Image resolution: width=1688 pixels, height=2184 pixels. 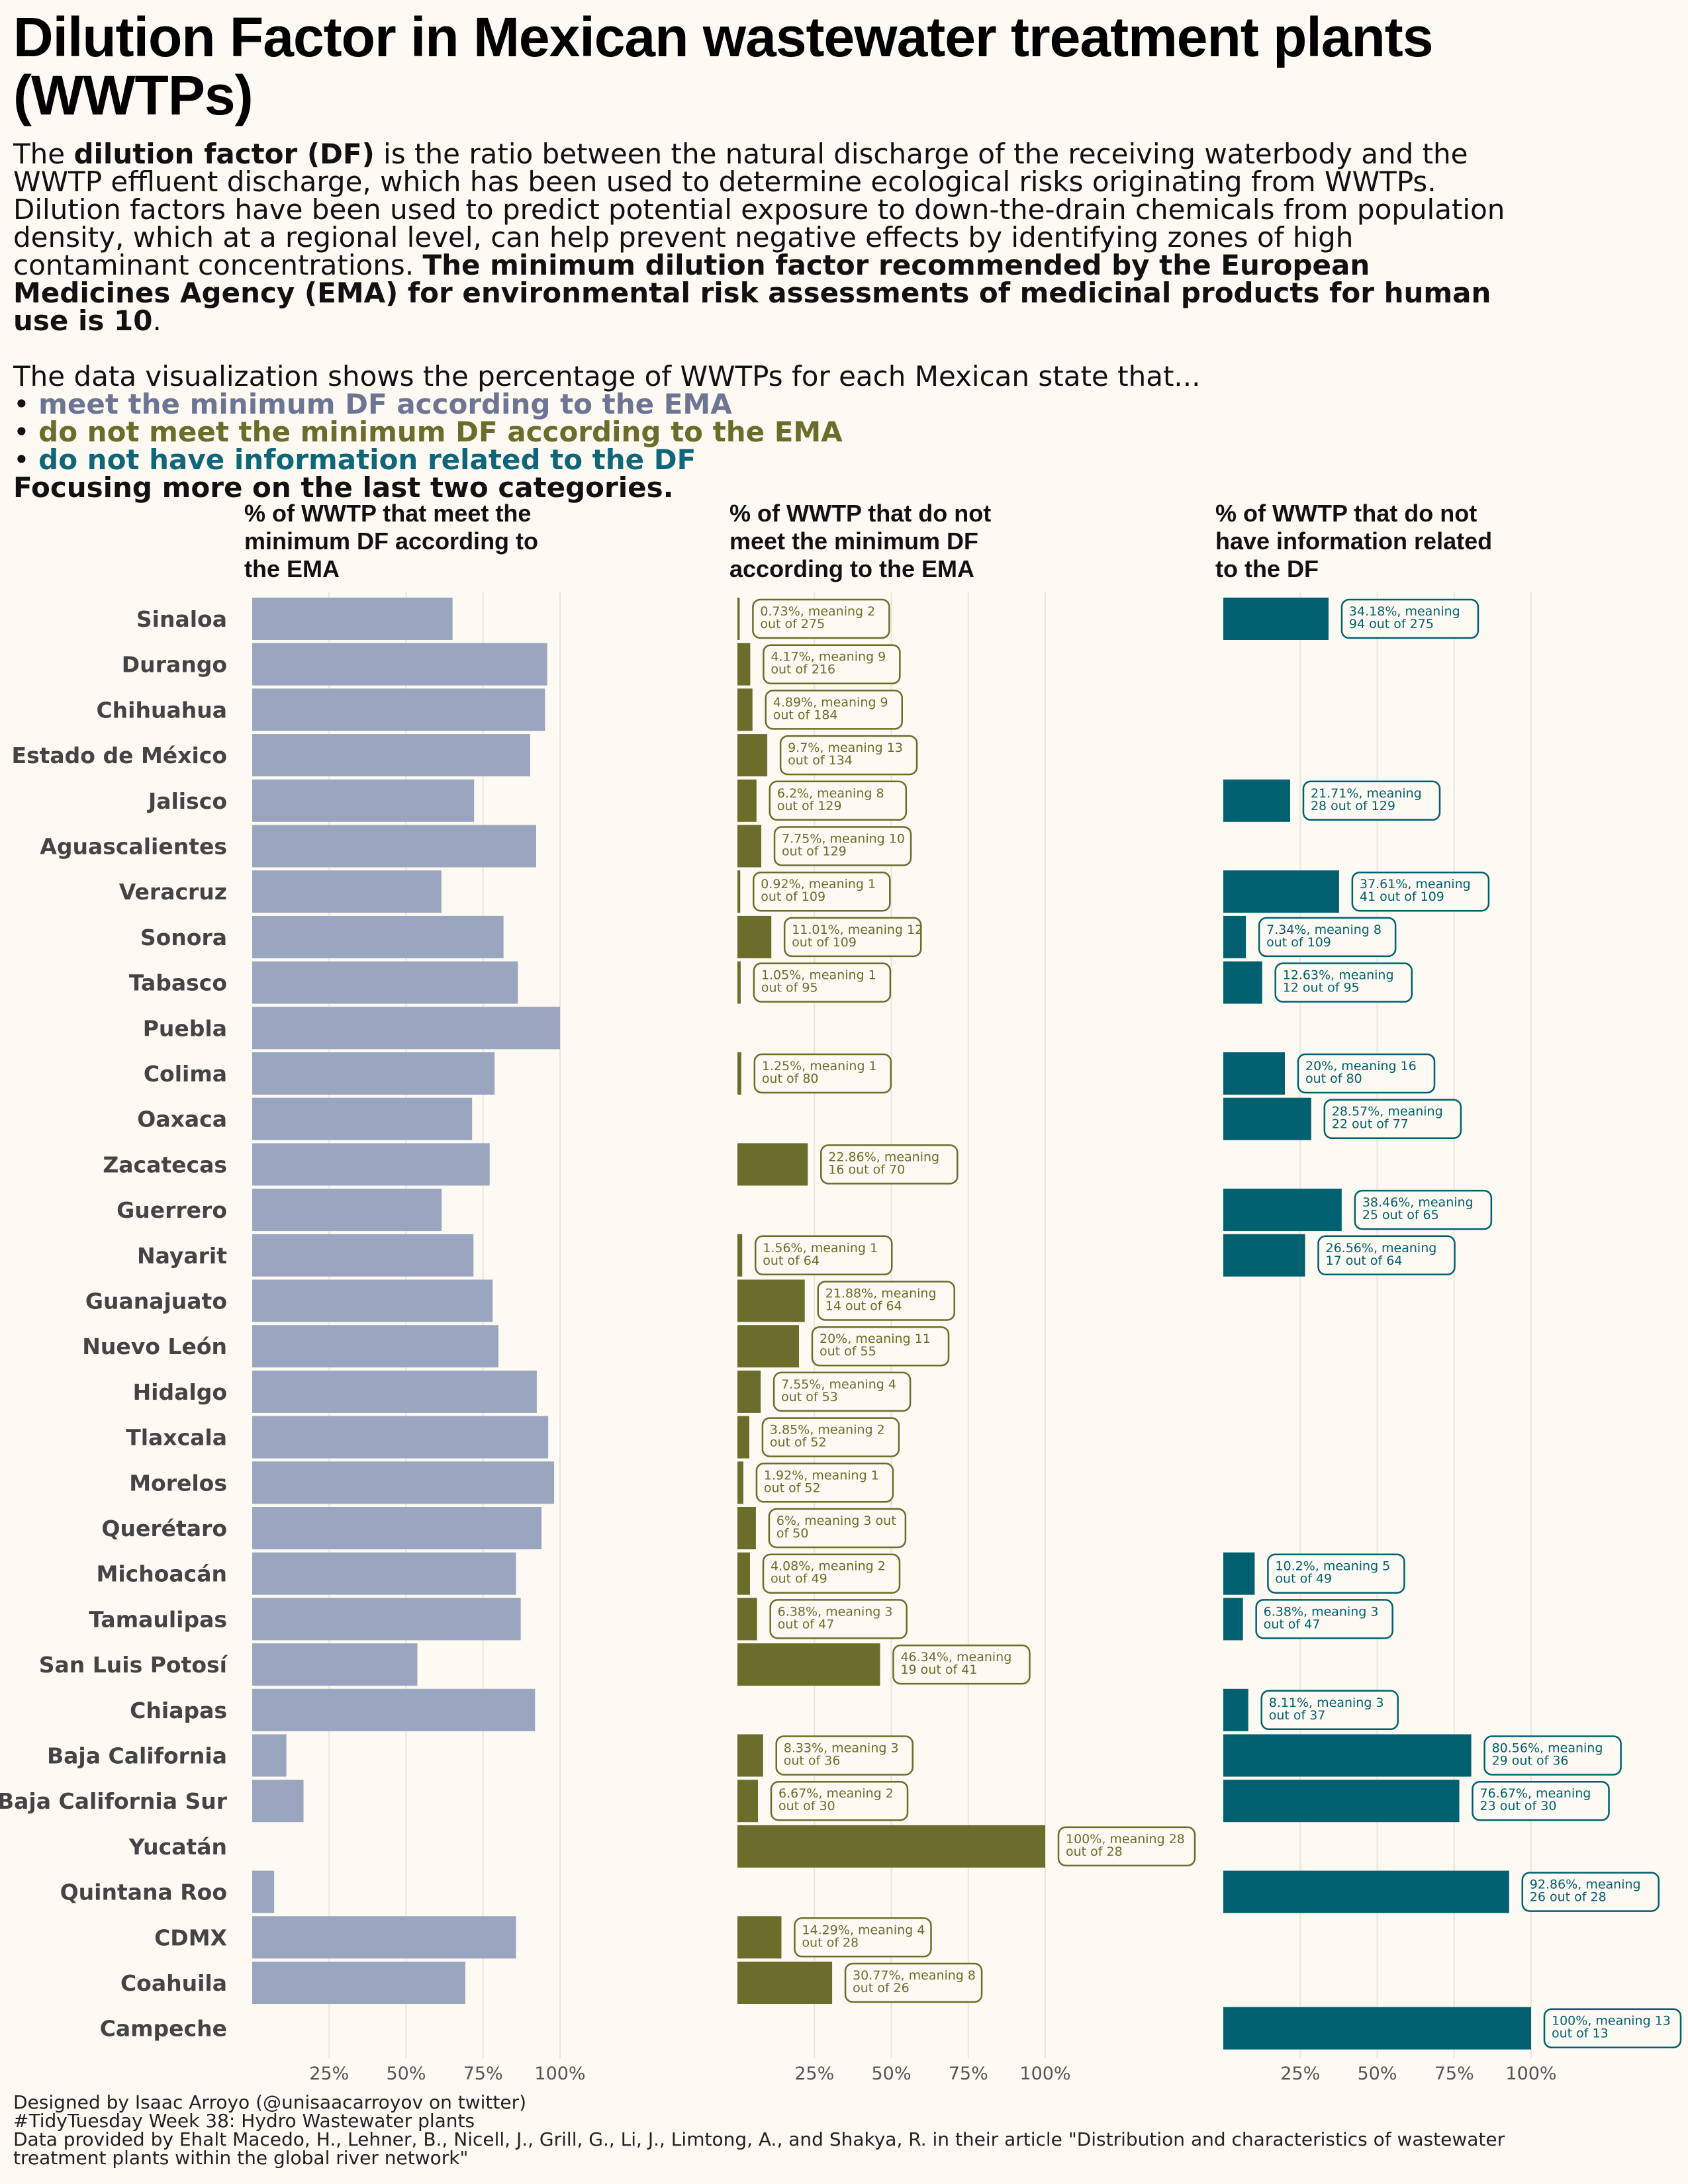 What do you see at coordinates (176, 1438) in the screenshot?
I see `state-label: Tlaxcala` at bounding box center [176, 1438].